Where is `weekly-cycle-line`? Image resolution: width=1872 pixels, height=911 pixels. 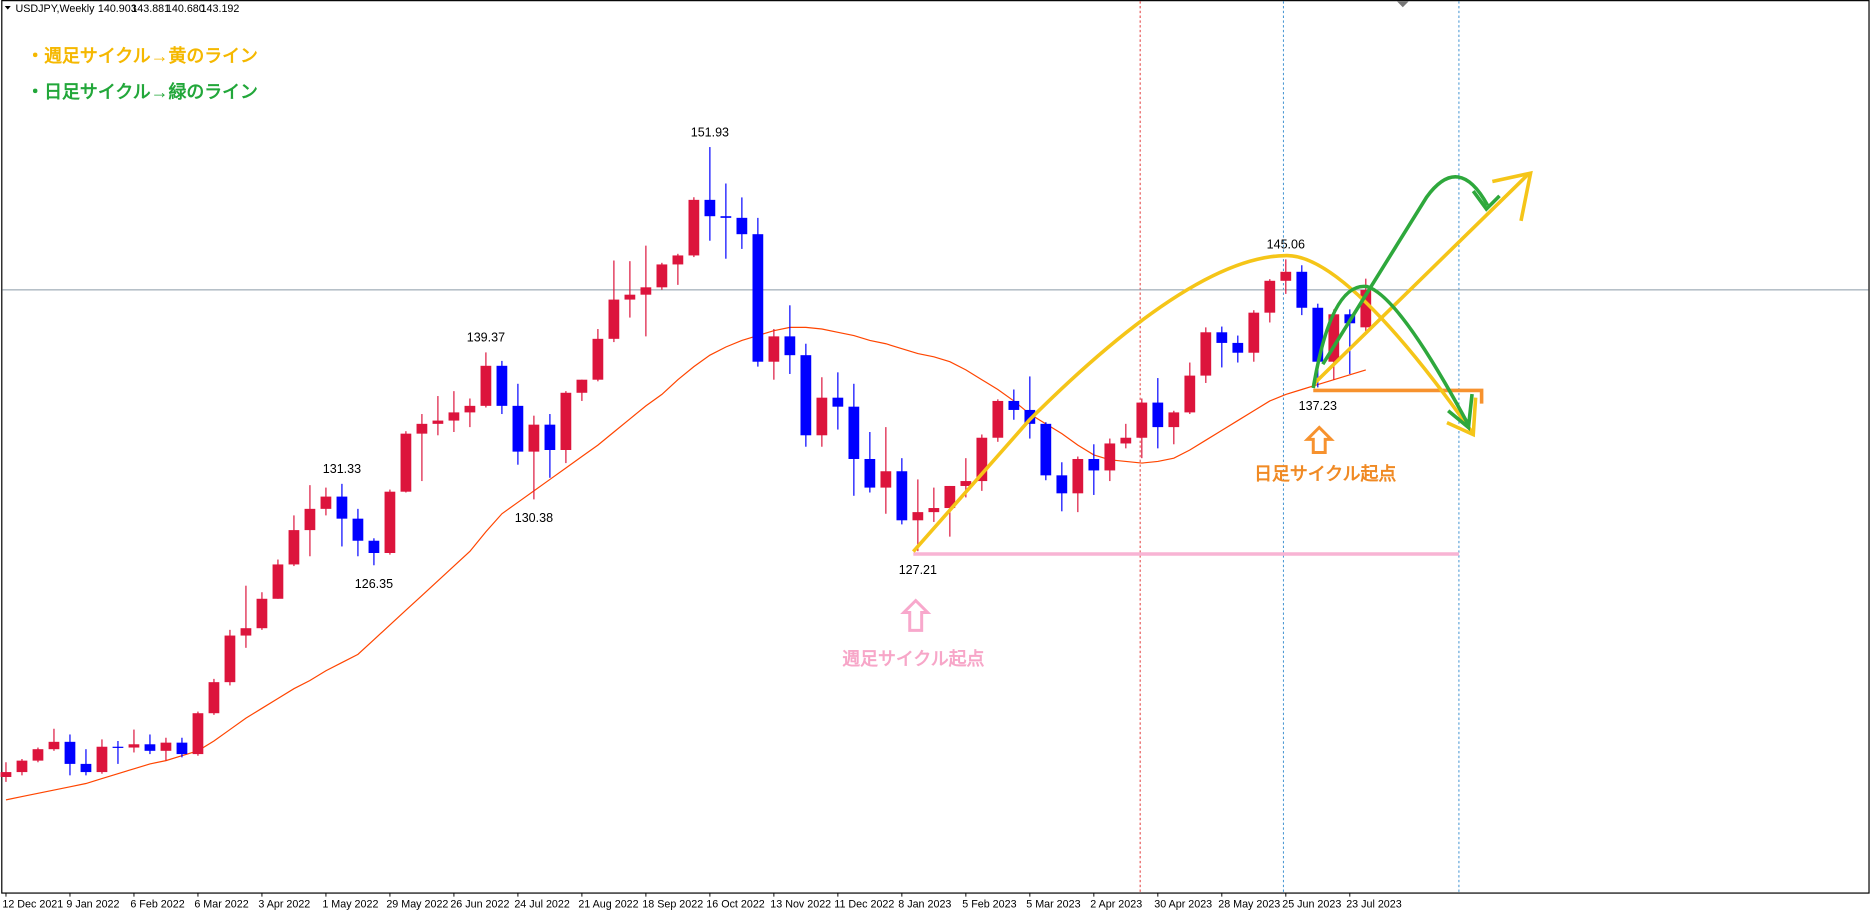 weekly-cycle-line is located at coordinates (1421, 279).